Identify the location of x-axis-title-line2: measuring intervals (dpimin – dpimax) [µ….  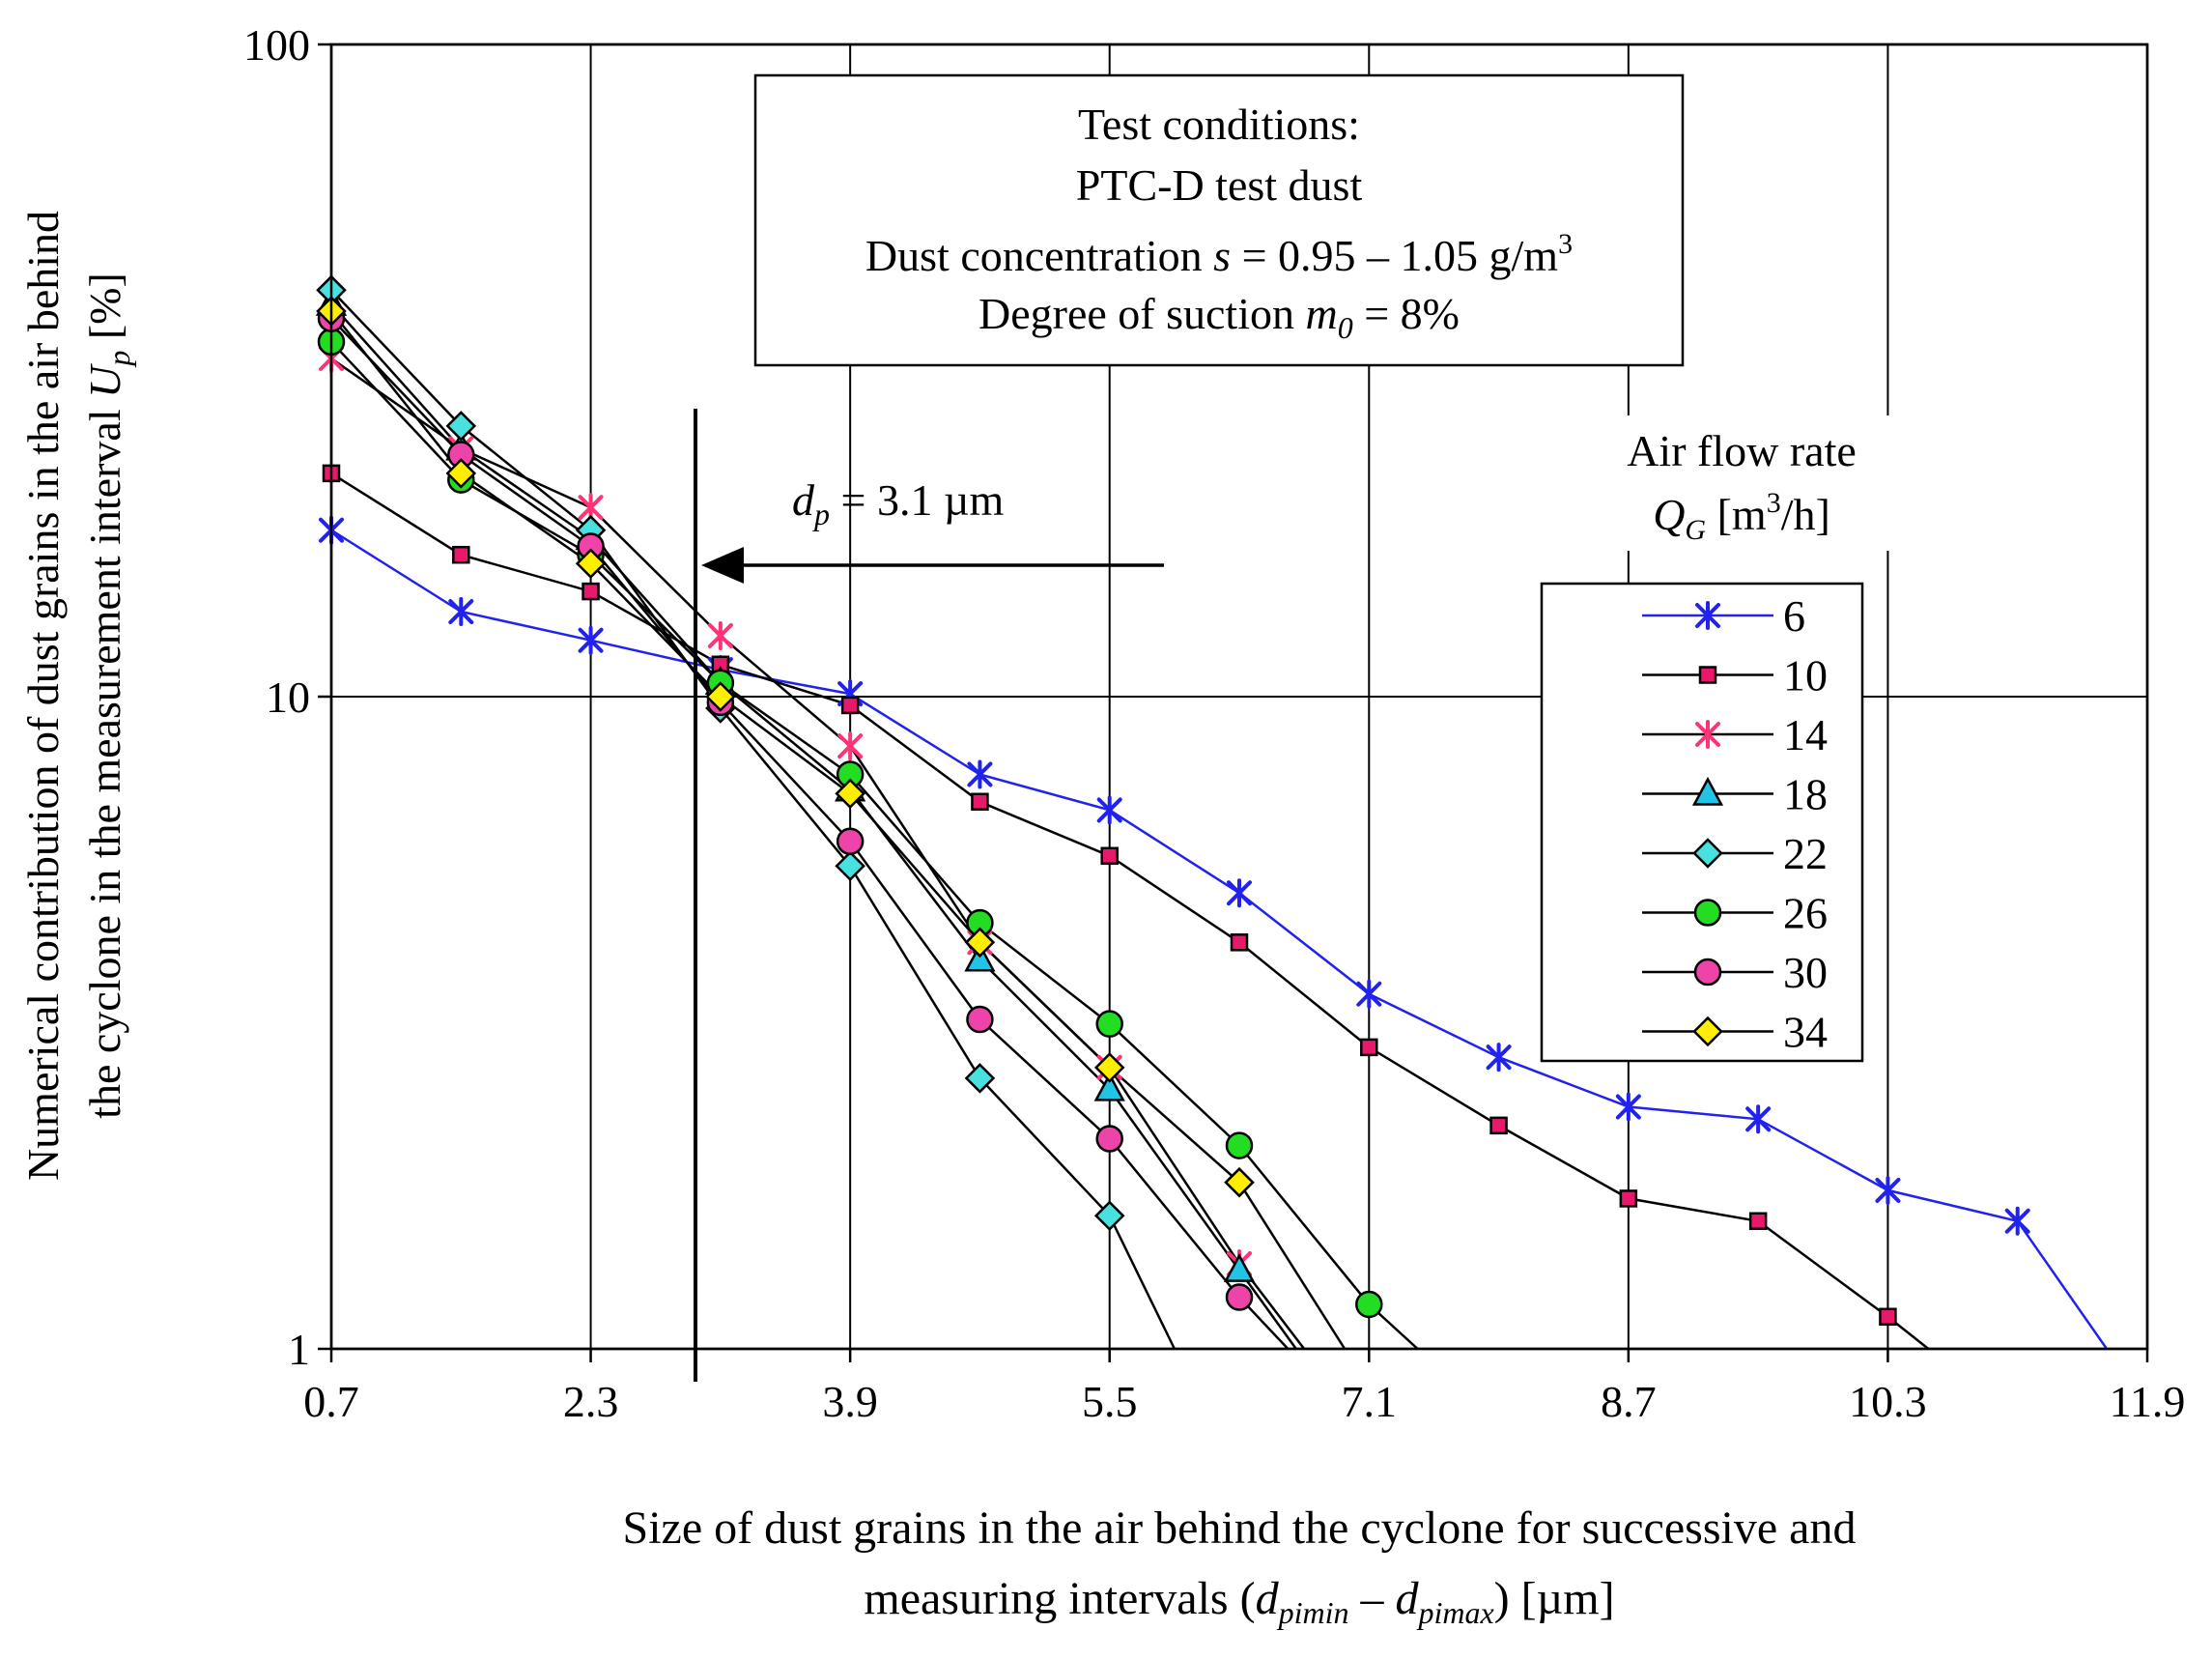
(1239, 1601).